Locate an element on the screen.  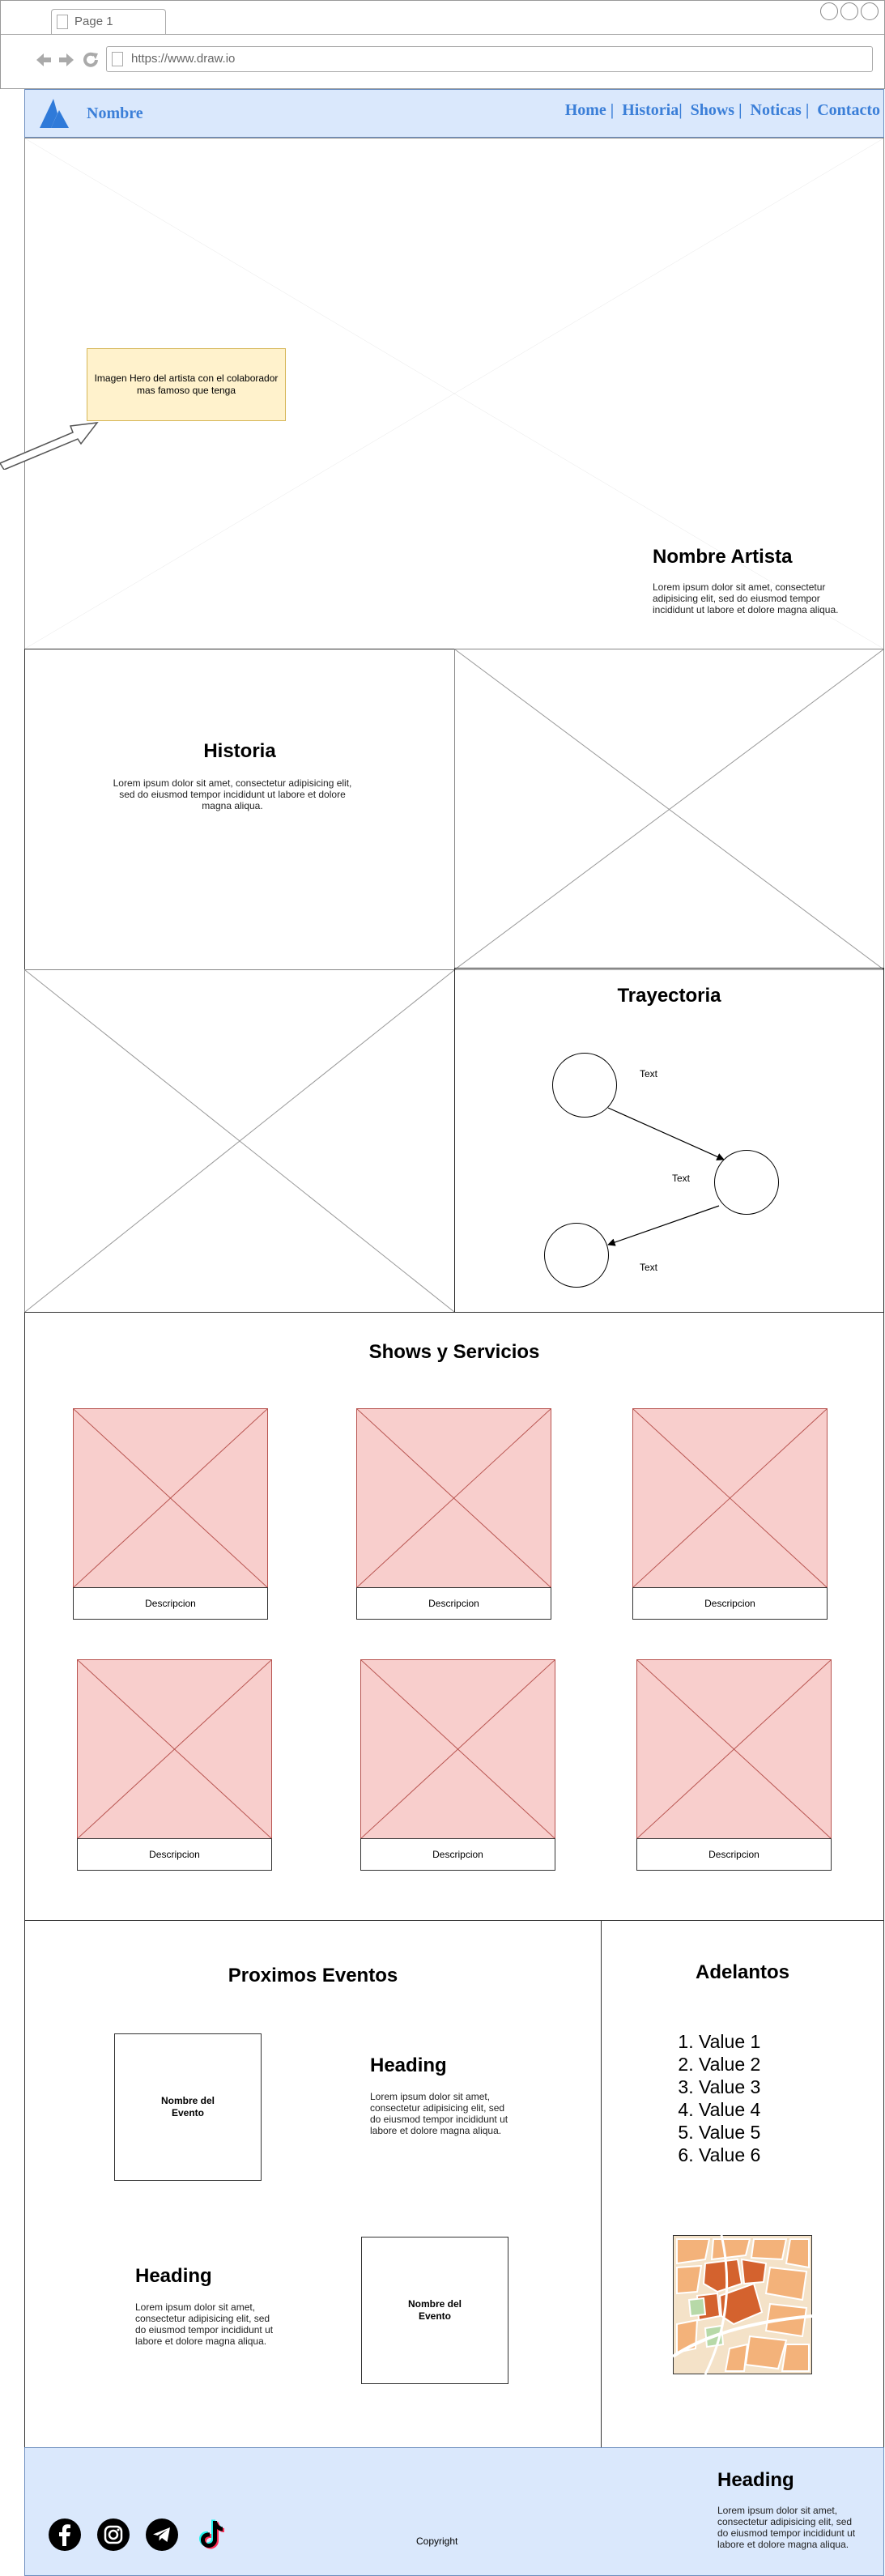
address-bar: https://www.draw.io is located at coordinates (489, 59).